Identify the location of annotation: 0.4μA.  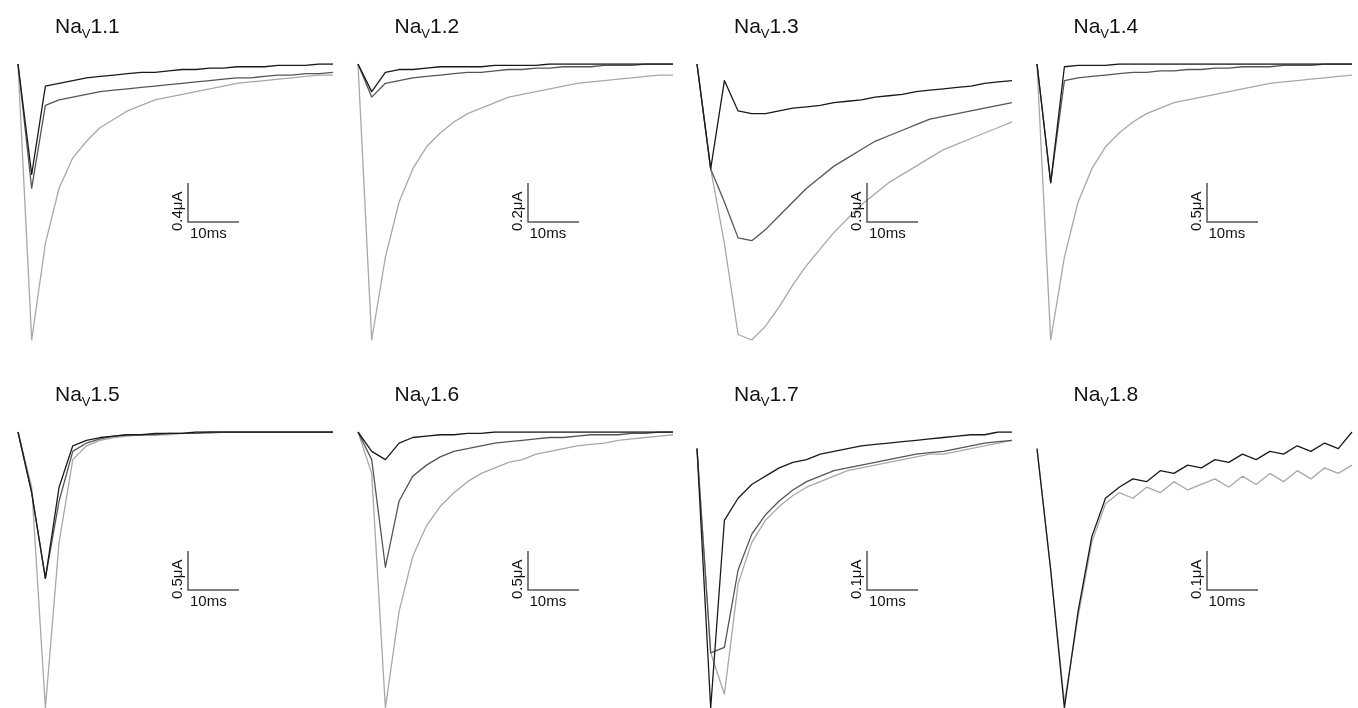
(177, 211).